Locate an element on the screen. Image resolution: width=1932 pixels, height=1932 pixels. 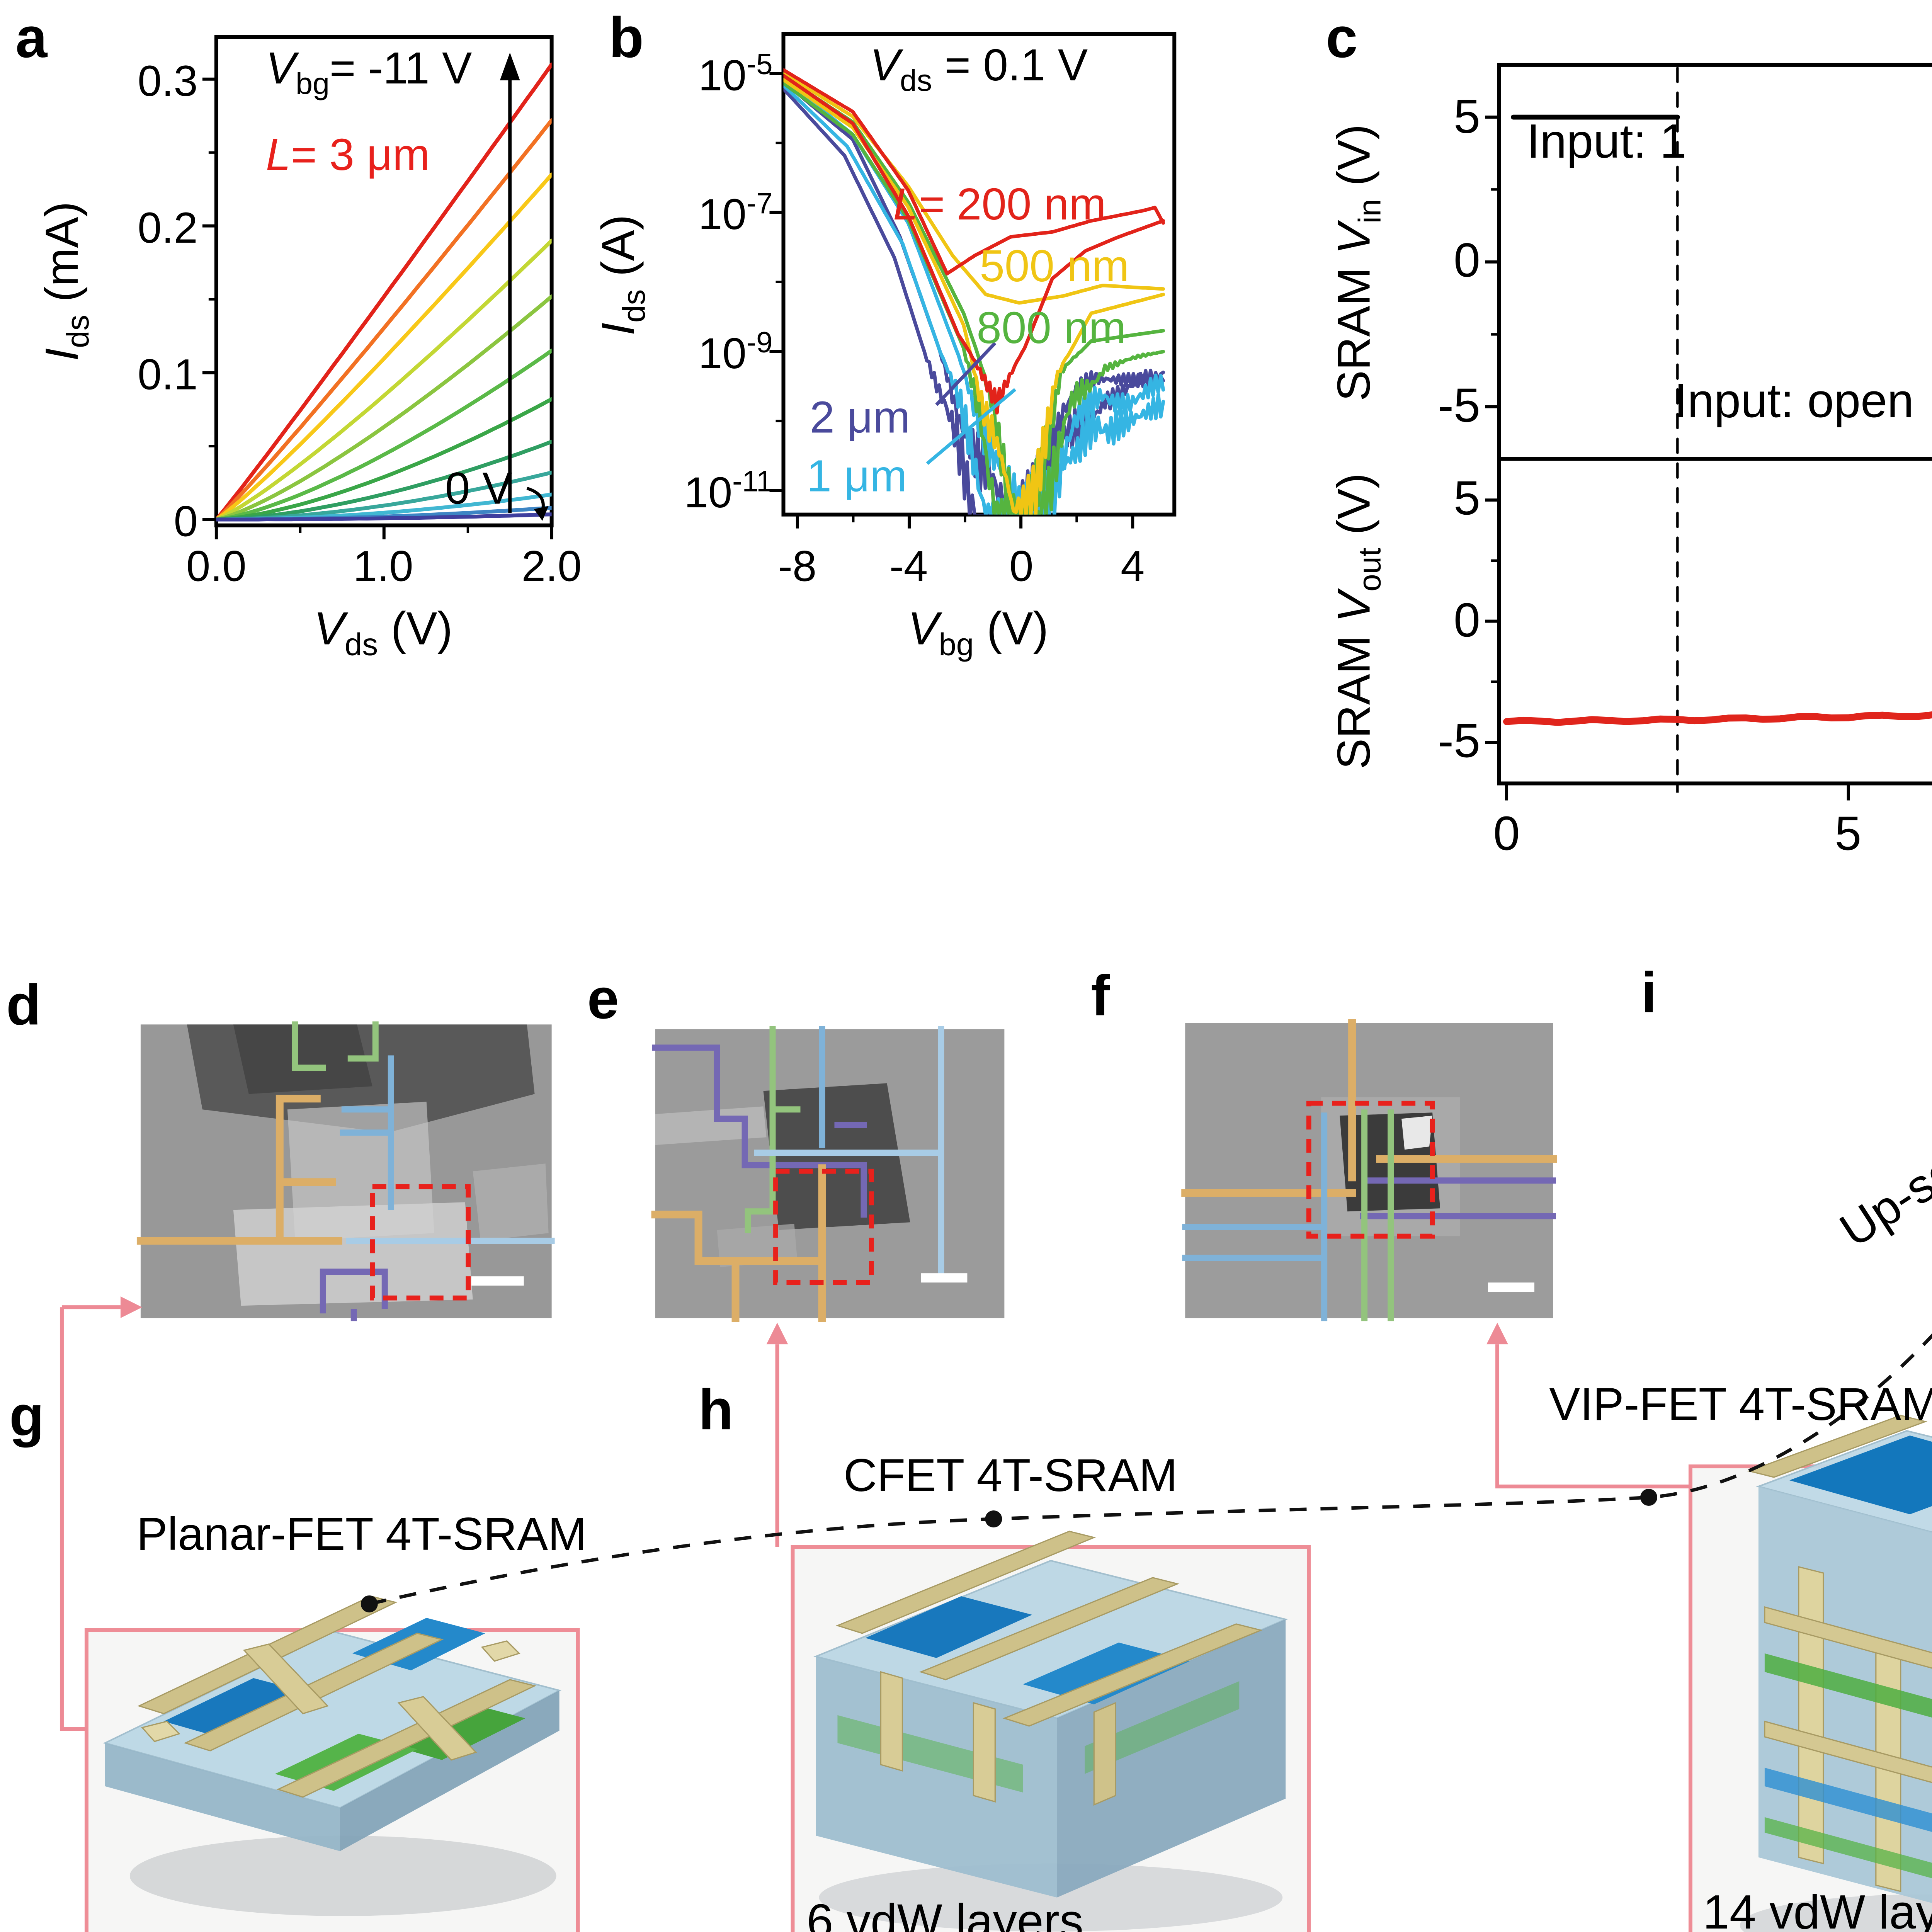
panel-c-label: c is located at coordinates (1342, 38).